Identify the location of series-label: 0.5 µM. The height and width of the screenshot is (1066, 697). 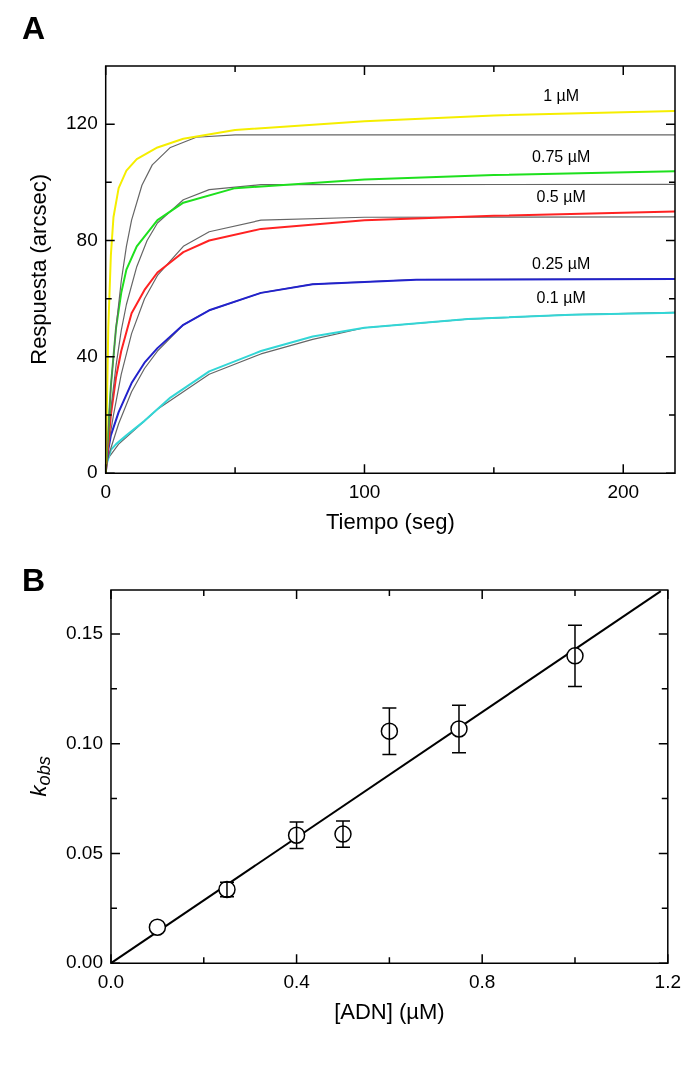
(561, 196).